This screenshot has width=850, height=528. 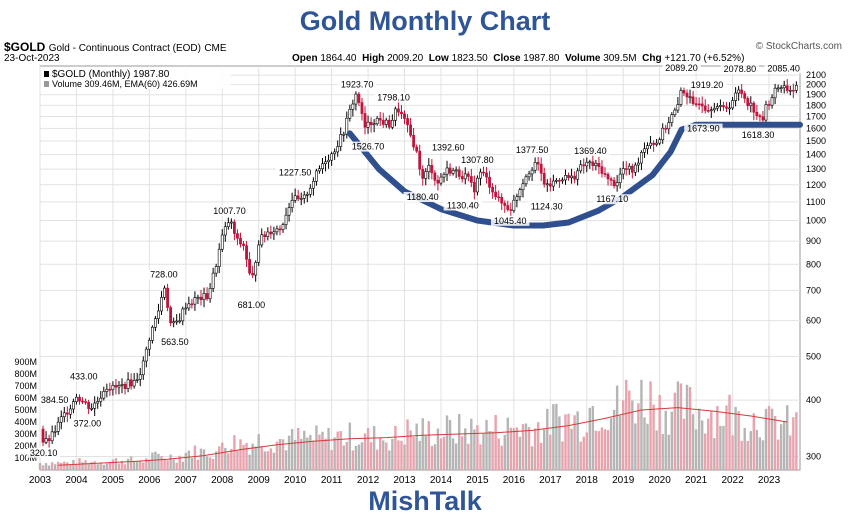 What do you see at coordinates (136, 78) in the screenshot?
I see `legend-box` at bounding box center [136, 78].